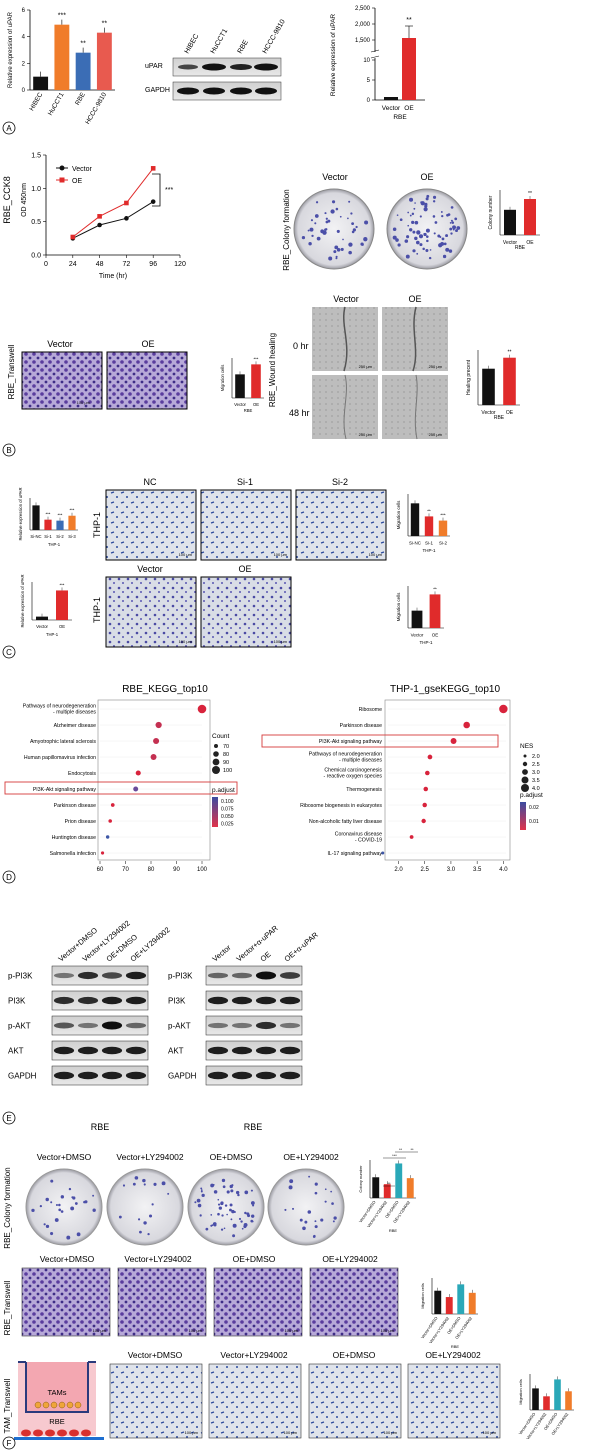 The height and width of the screenshot is (1454, 591). Describe the element at coordinates (274, 36) in the screenshot. I see `blot-lane-label: HCCC-9810` at that location.